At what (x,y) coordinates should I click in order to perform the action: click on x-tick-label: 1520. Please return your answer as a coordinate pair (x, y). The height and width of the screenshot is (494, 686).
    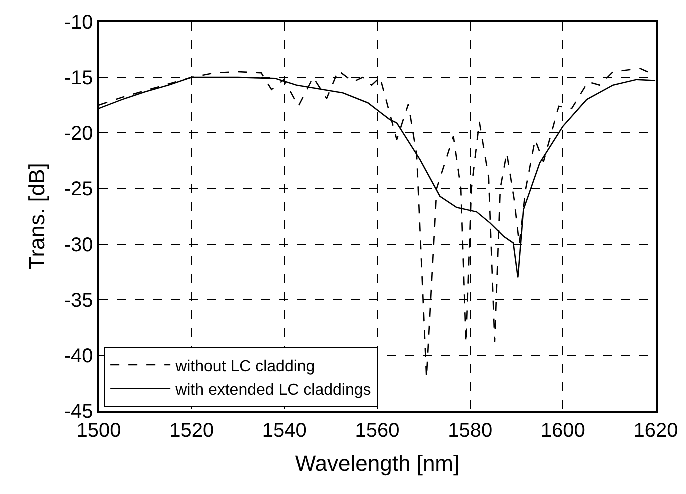
    Looking at the image, I should click on (192, 431).